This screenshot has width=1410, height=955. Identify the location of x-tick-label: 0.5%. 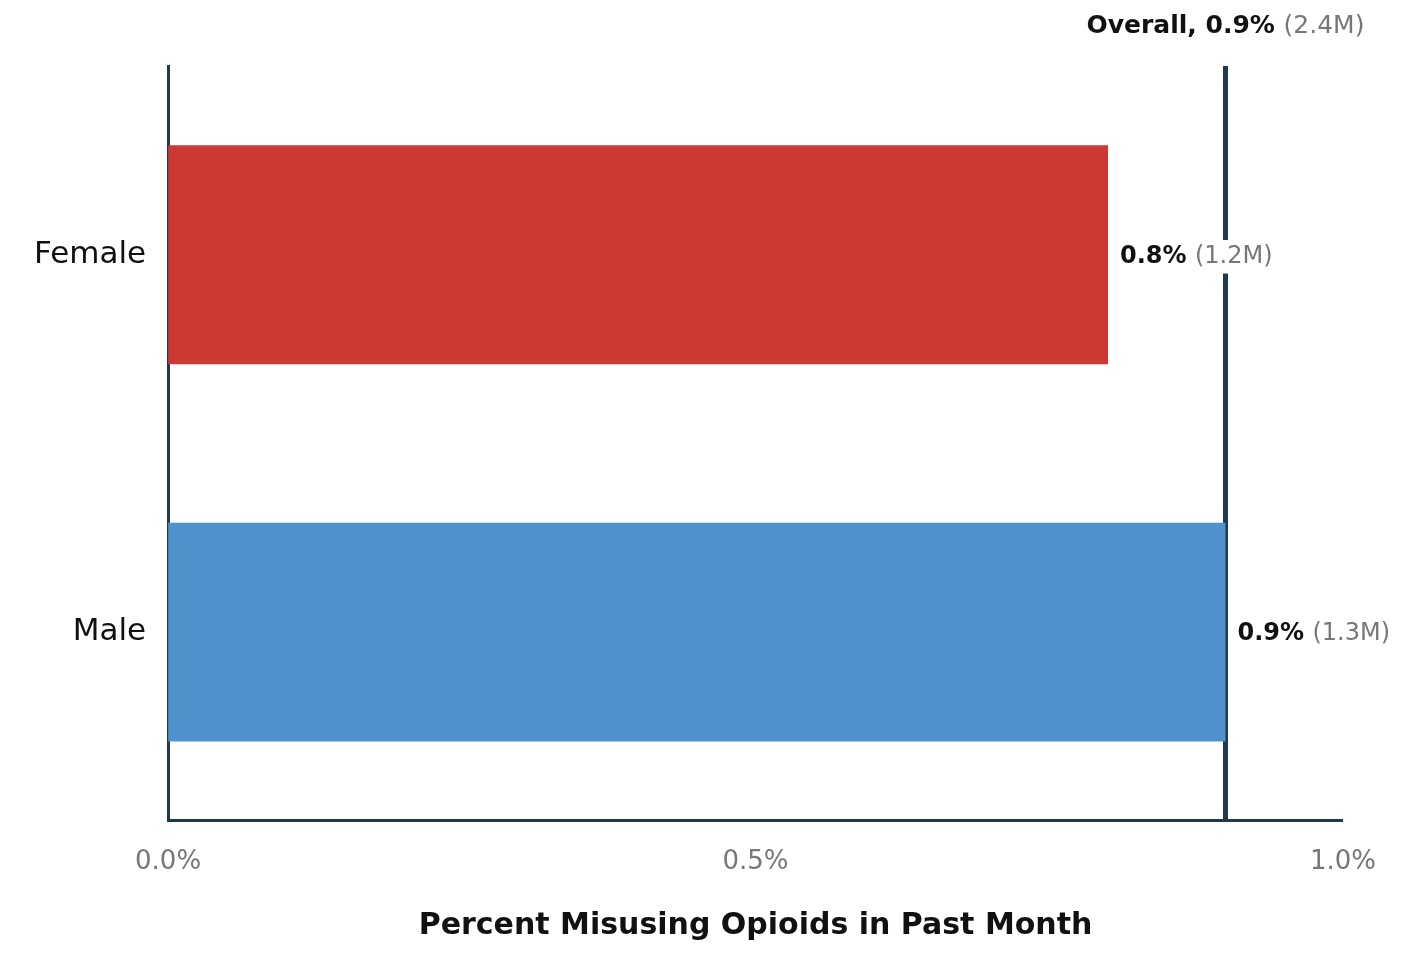
(755, 860).